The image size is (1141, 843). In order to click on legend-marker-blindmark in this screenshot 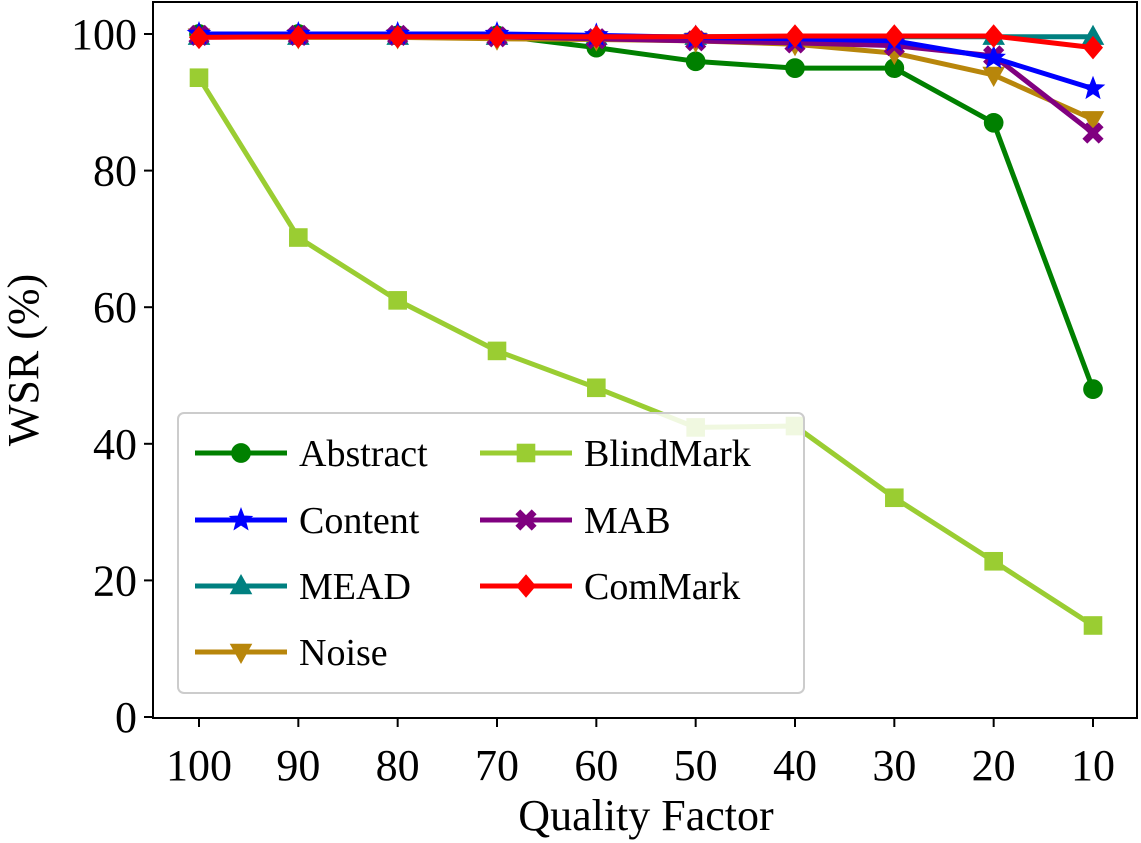, I will do `click(526, 453)`.